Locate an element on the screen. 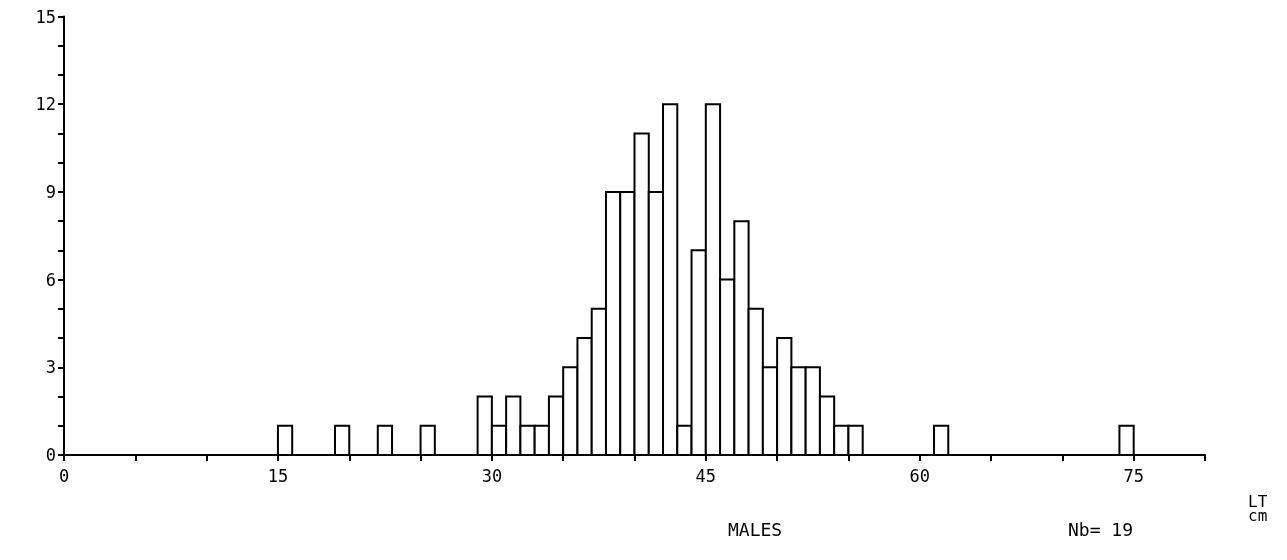 The image size is (1287, 560). y-tick-label: 12 is located at coordinates (45, 104).